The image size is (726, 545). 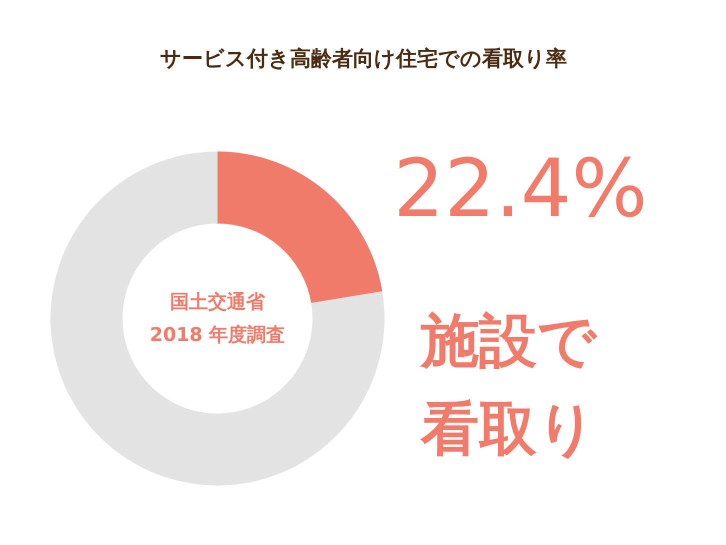 What do you see at coordinates (218, 318) in the screenshot?
I see `text: 国土交通省 2018 年度調査` at bounding box center [218, 318].